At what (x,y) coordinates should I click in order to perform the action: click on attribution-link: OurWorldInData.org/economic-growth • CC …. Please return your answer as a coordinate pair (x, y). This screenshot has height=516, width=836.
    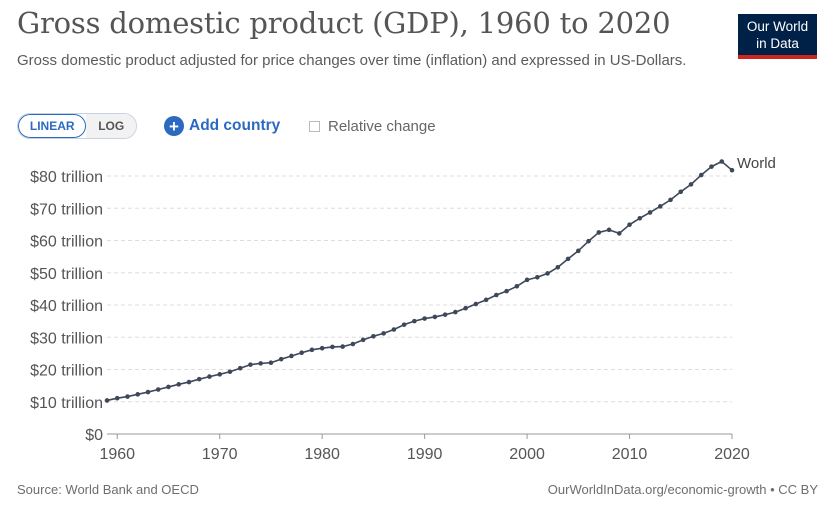
    Looking at the image, I should click on (682, 489).